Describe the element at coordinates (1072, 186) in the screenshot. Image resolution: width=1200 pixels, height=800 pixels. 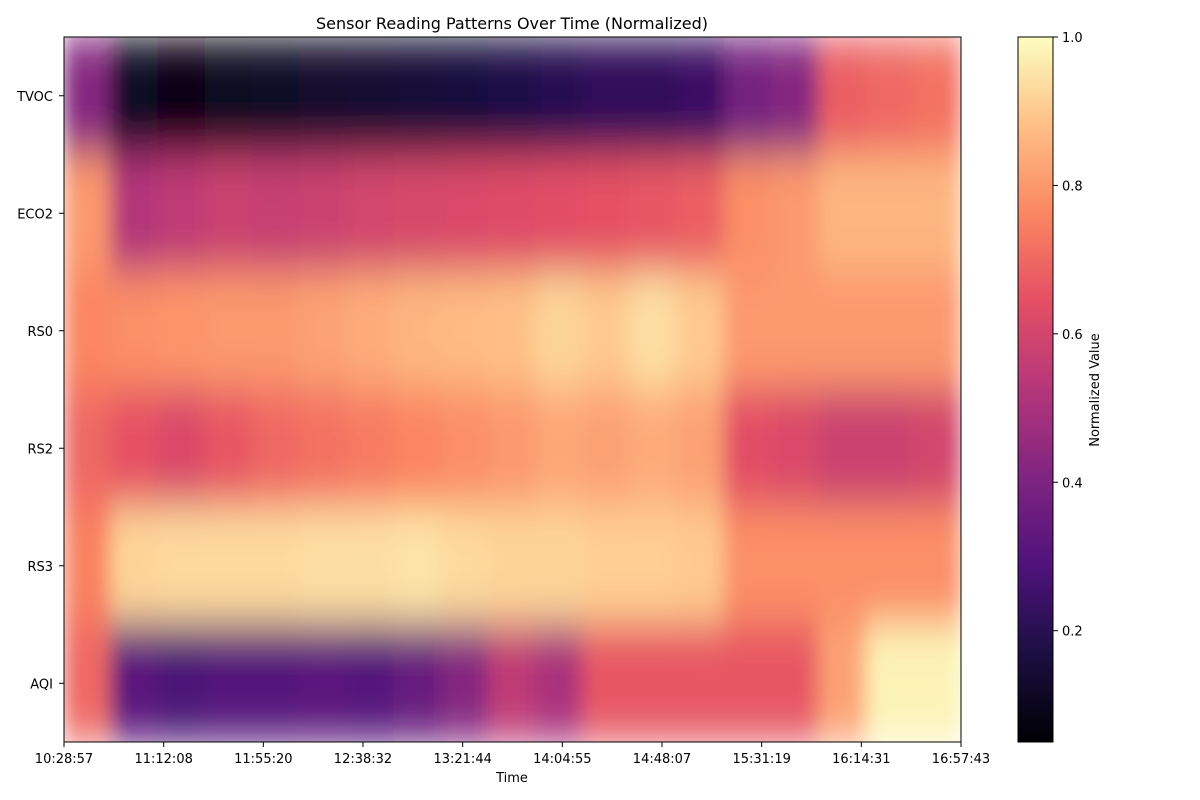
I see `colorbar-tick-label: 0.8` at that location.